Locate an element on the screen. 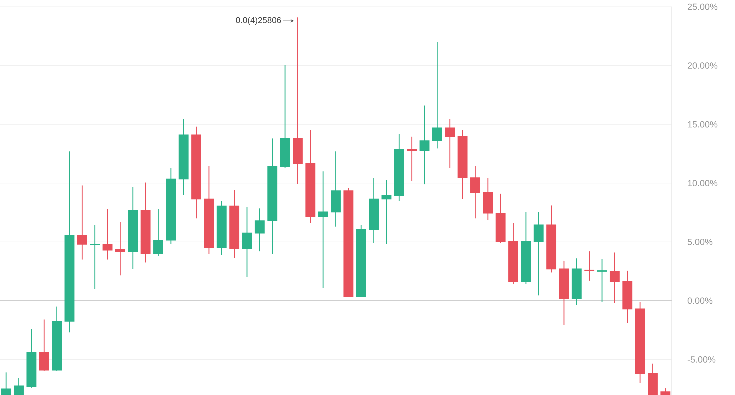  y-tick-label: 15.00% is located at coordinates (703, 124).